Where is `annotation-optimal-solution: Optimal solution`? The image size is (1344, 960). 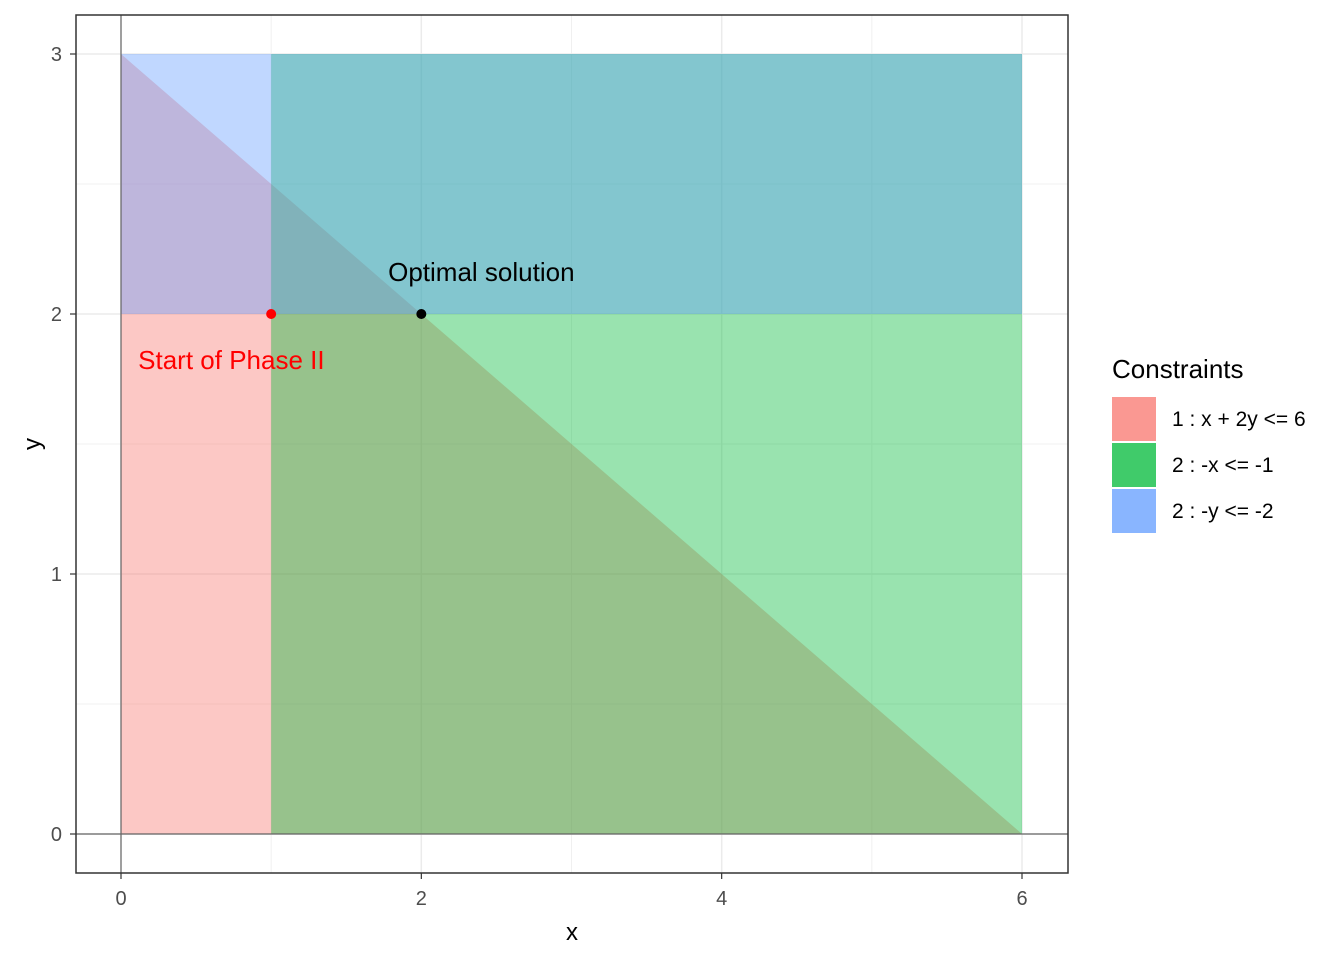
annotation-optimal-solution: Optimal solution is located at coordinates (481, 272).